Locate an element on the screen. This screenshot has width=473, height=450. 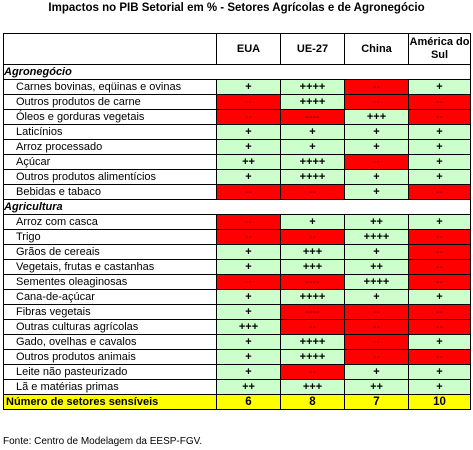
sector-label: Arroz processado is located at coordinates (110, 147).